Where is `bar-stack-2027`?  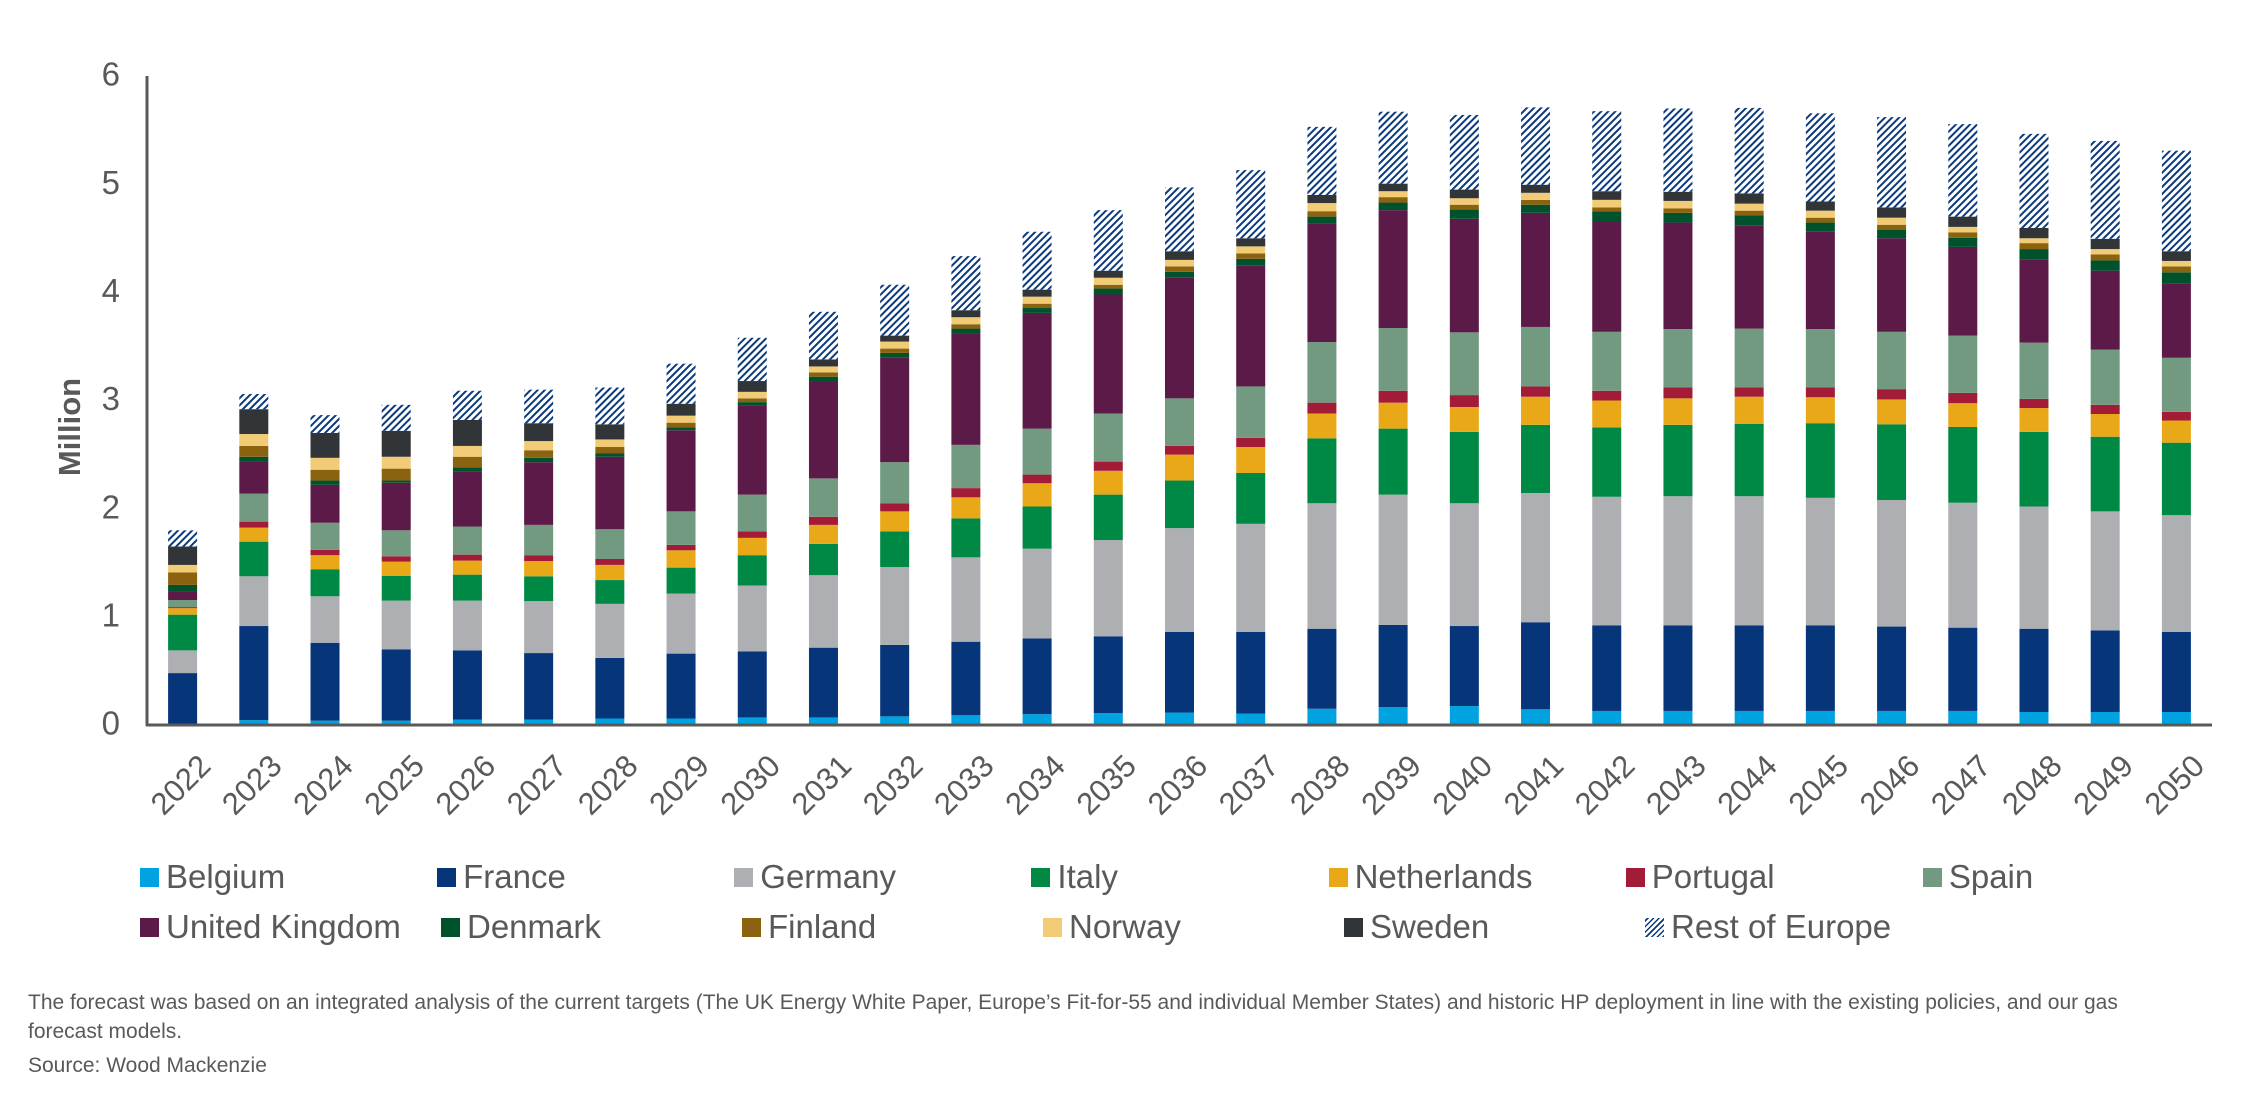
bar-stack-2027 is located at coordinates (539, 557).